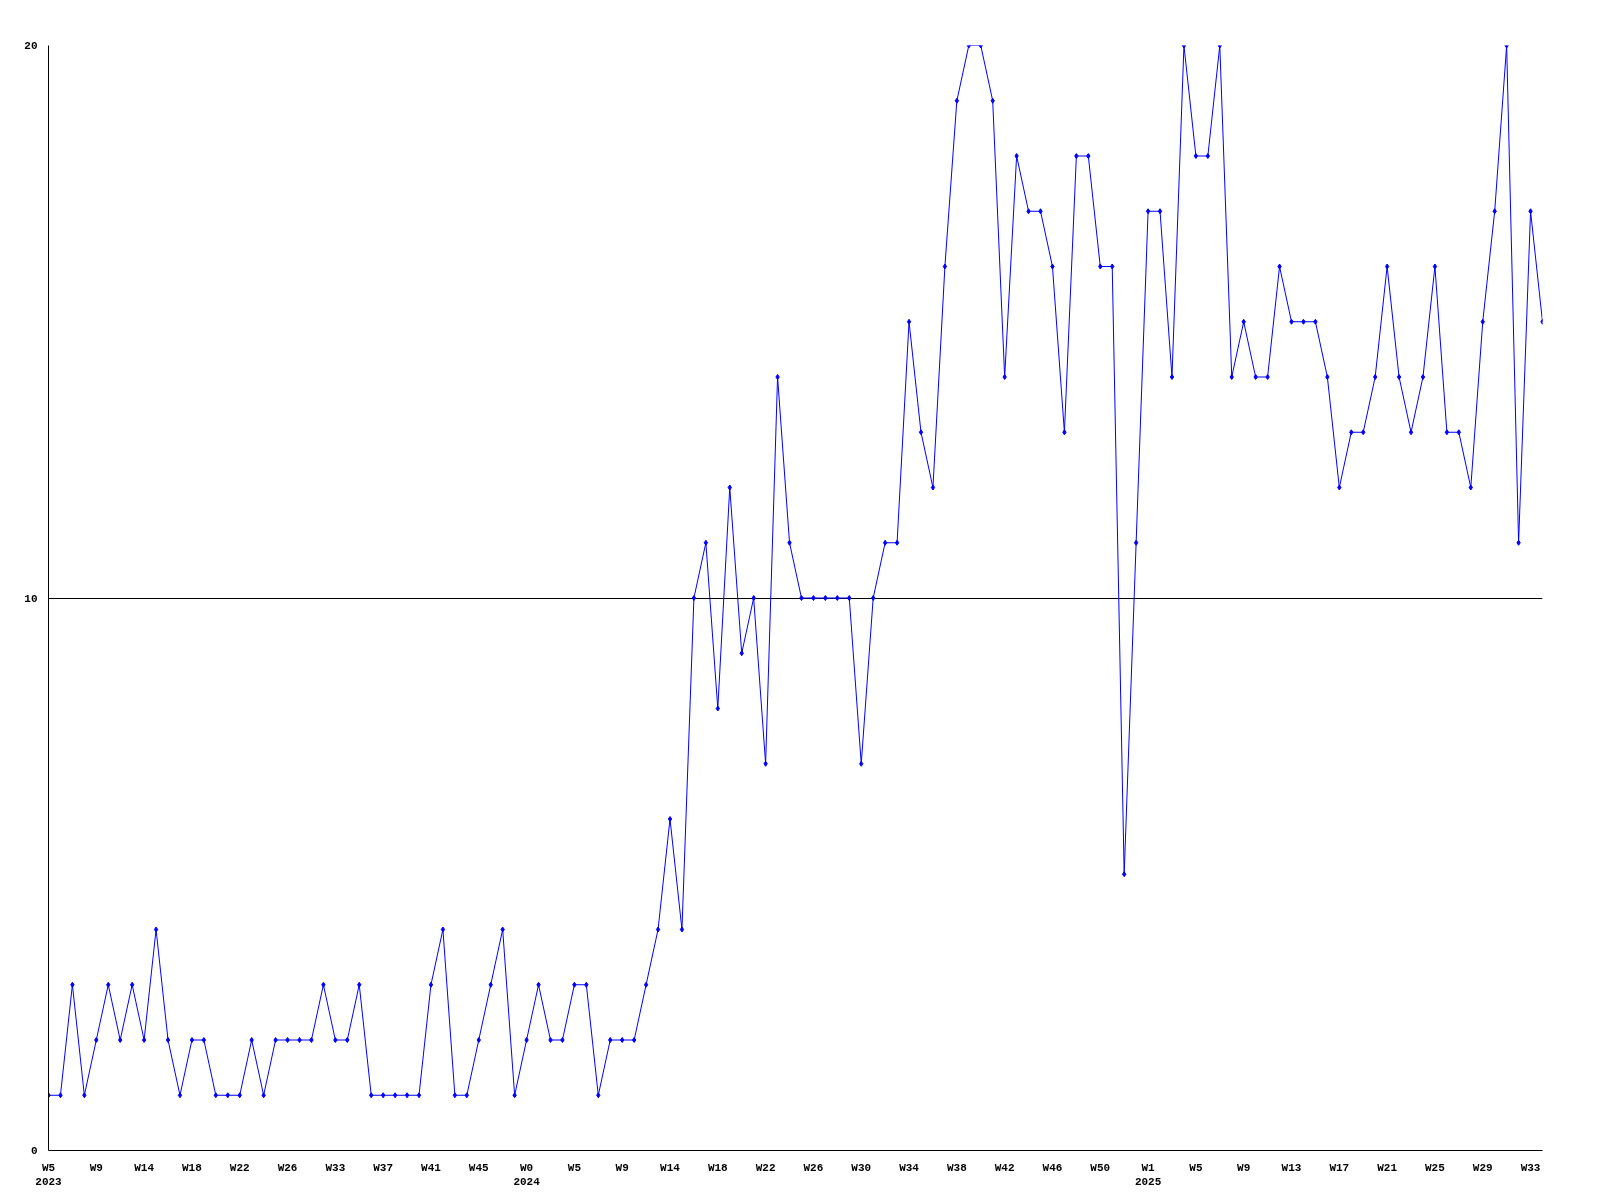 This screenshot has width=1600, height=1200. Describe the element at coordinates (909, 1167) in the screenshot. I see `x-tick-label: W34` at that location.